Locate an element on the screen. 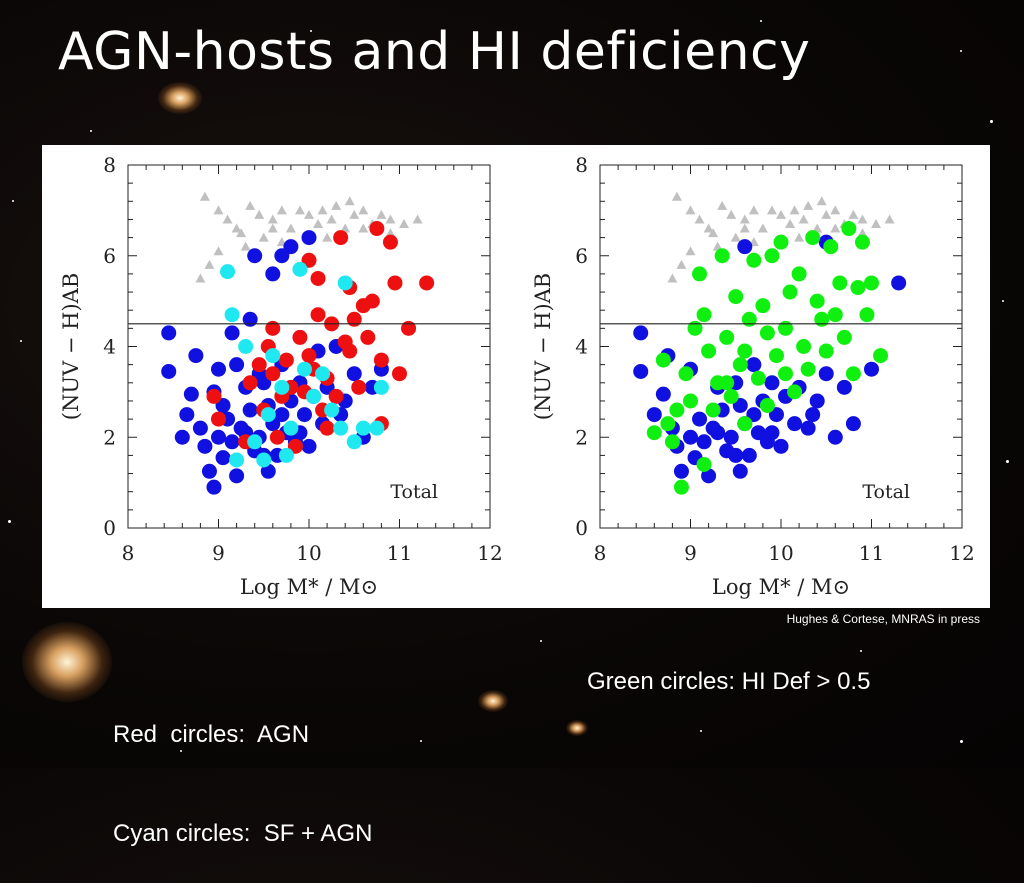 The image size is (1024, 883). y-tick-label: 2 is located at coordinates (109, 437).